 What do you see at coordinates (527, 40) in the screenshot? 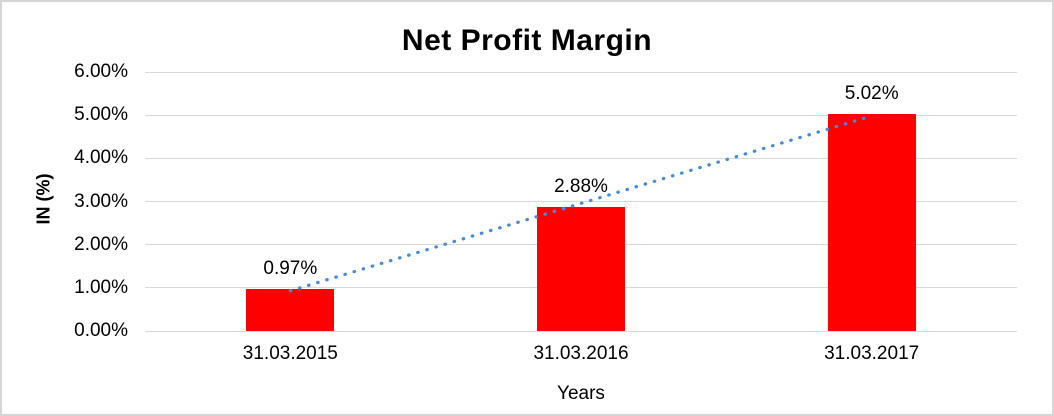
I see `chart-title: Net Profit Margin` at bounding box center [527, 40].